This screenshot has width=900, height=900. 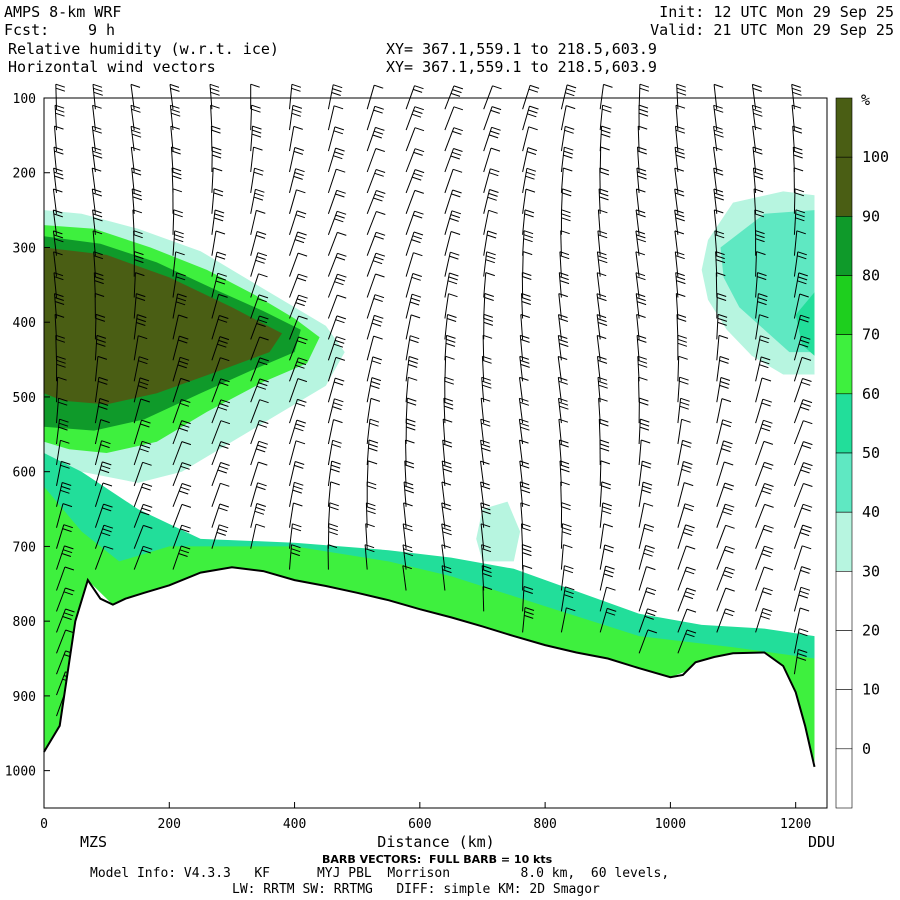 I want to click on init-time: Init: 12 UTC Mon 29 Sep 25, so click(x=776, y=12).